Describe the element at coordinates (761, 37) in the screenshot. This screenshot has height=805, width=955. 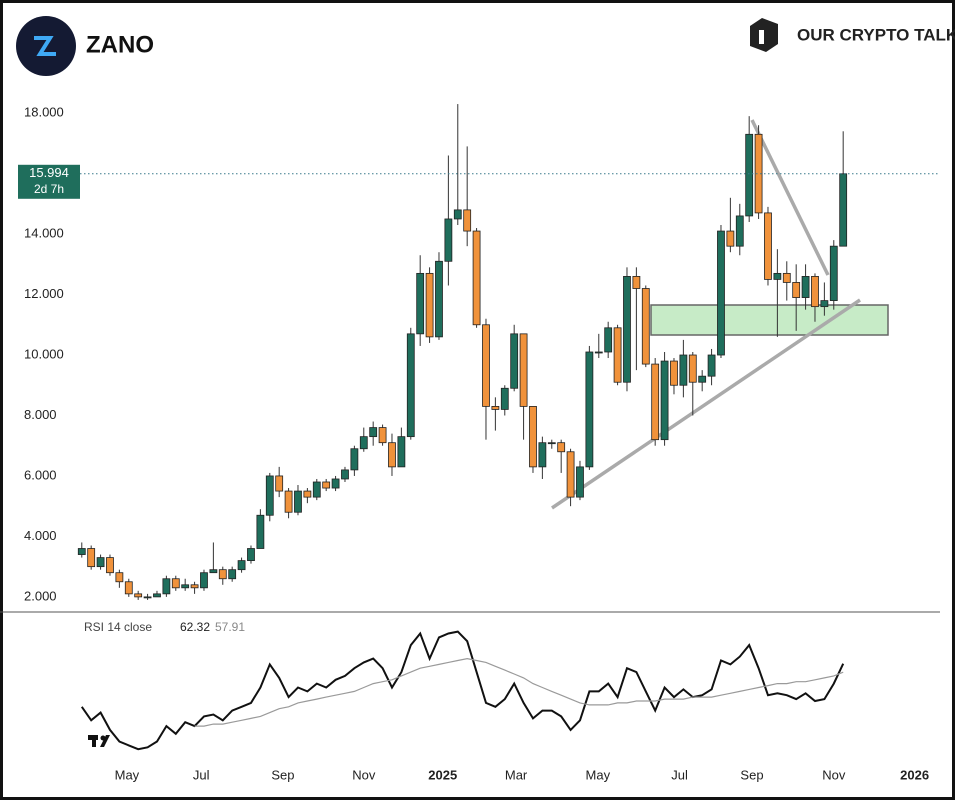
I see `brand-cut` at that location.